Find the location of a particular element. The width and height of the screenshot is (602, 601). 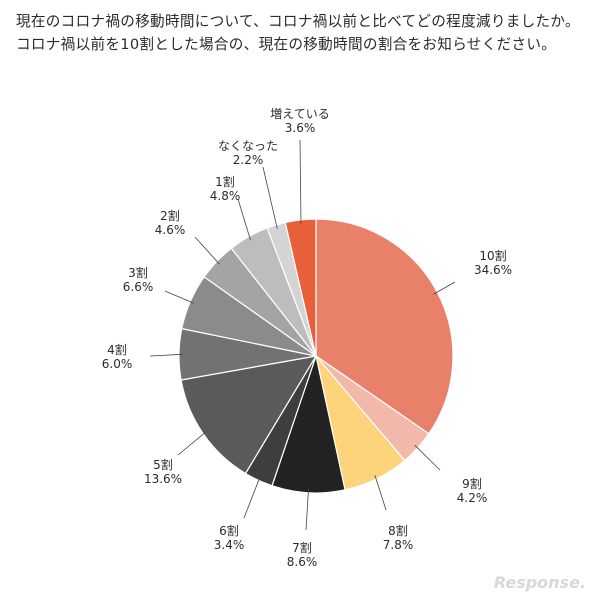

slice-label: 5割 13.6% is located at coordinates (163, 471).